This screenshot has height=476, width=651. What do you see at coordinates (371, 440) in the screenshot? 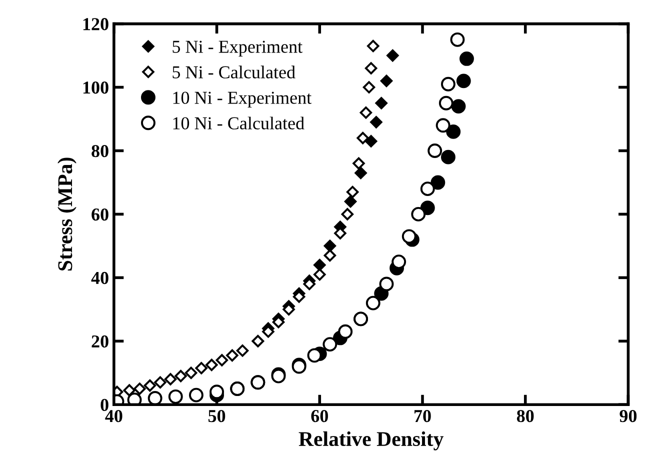
I see `x-axis-title: Relative Density` at bounding box center [371, 440].